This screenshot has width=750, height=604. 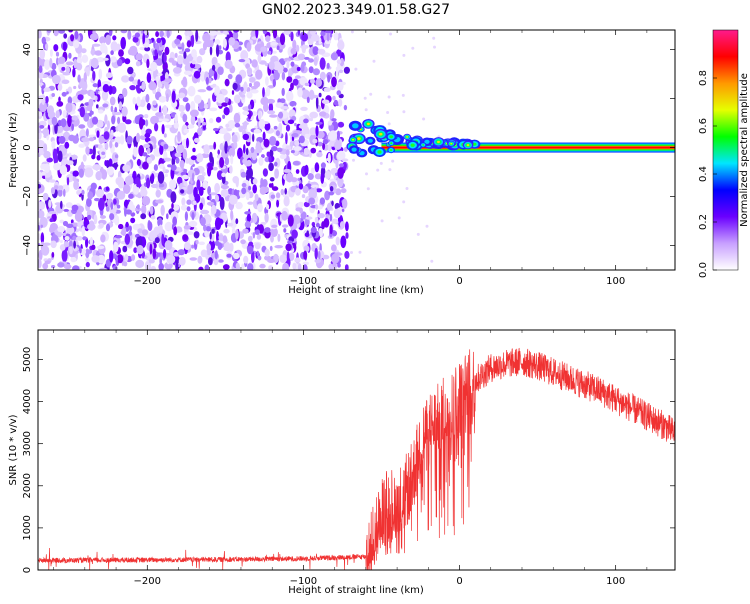 I want to click on spectrogram-xlabel: Height of straight line (km), so click(x=356, y=290).